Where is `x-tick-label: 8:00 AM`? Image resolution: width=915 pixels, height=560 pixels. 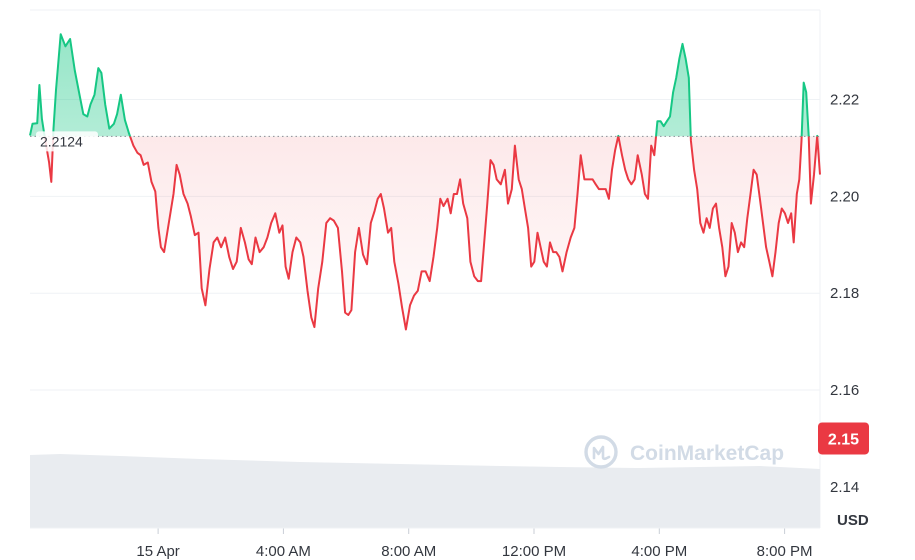
x-tick-label: 8:00 AM is located at coordinates (408, 551).